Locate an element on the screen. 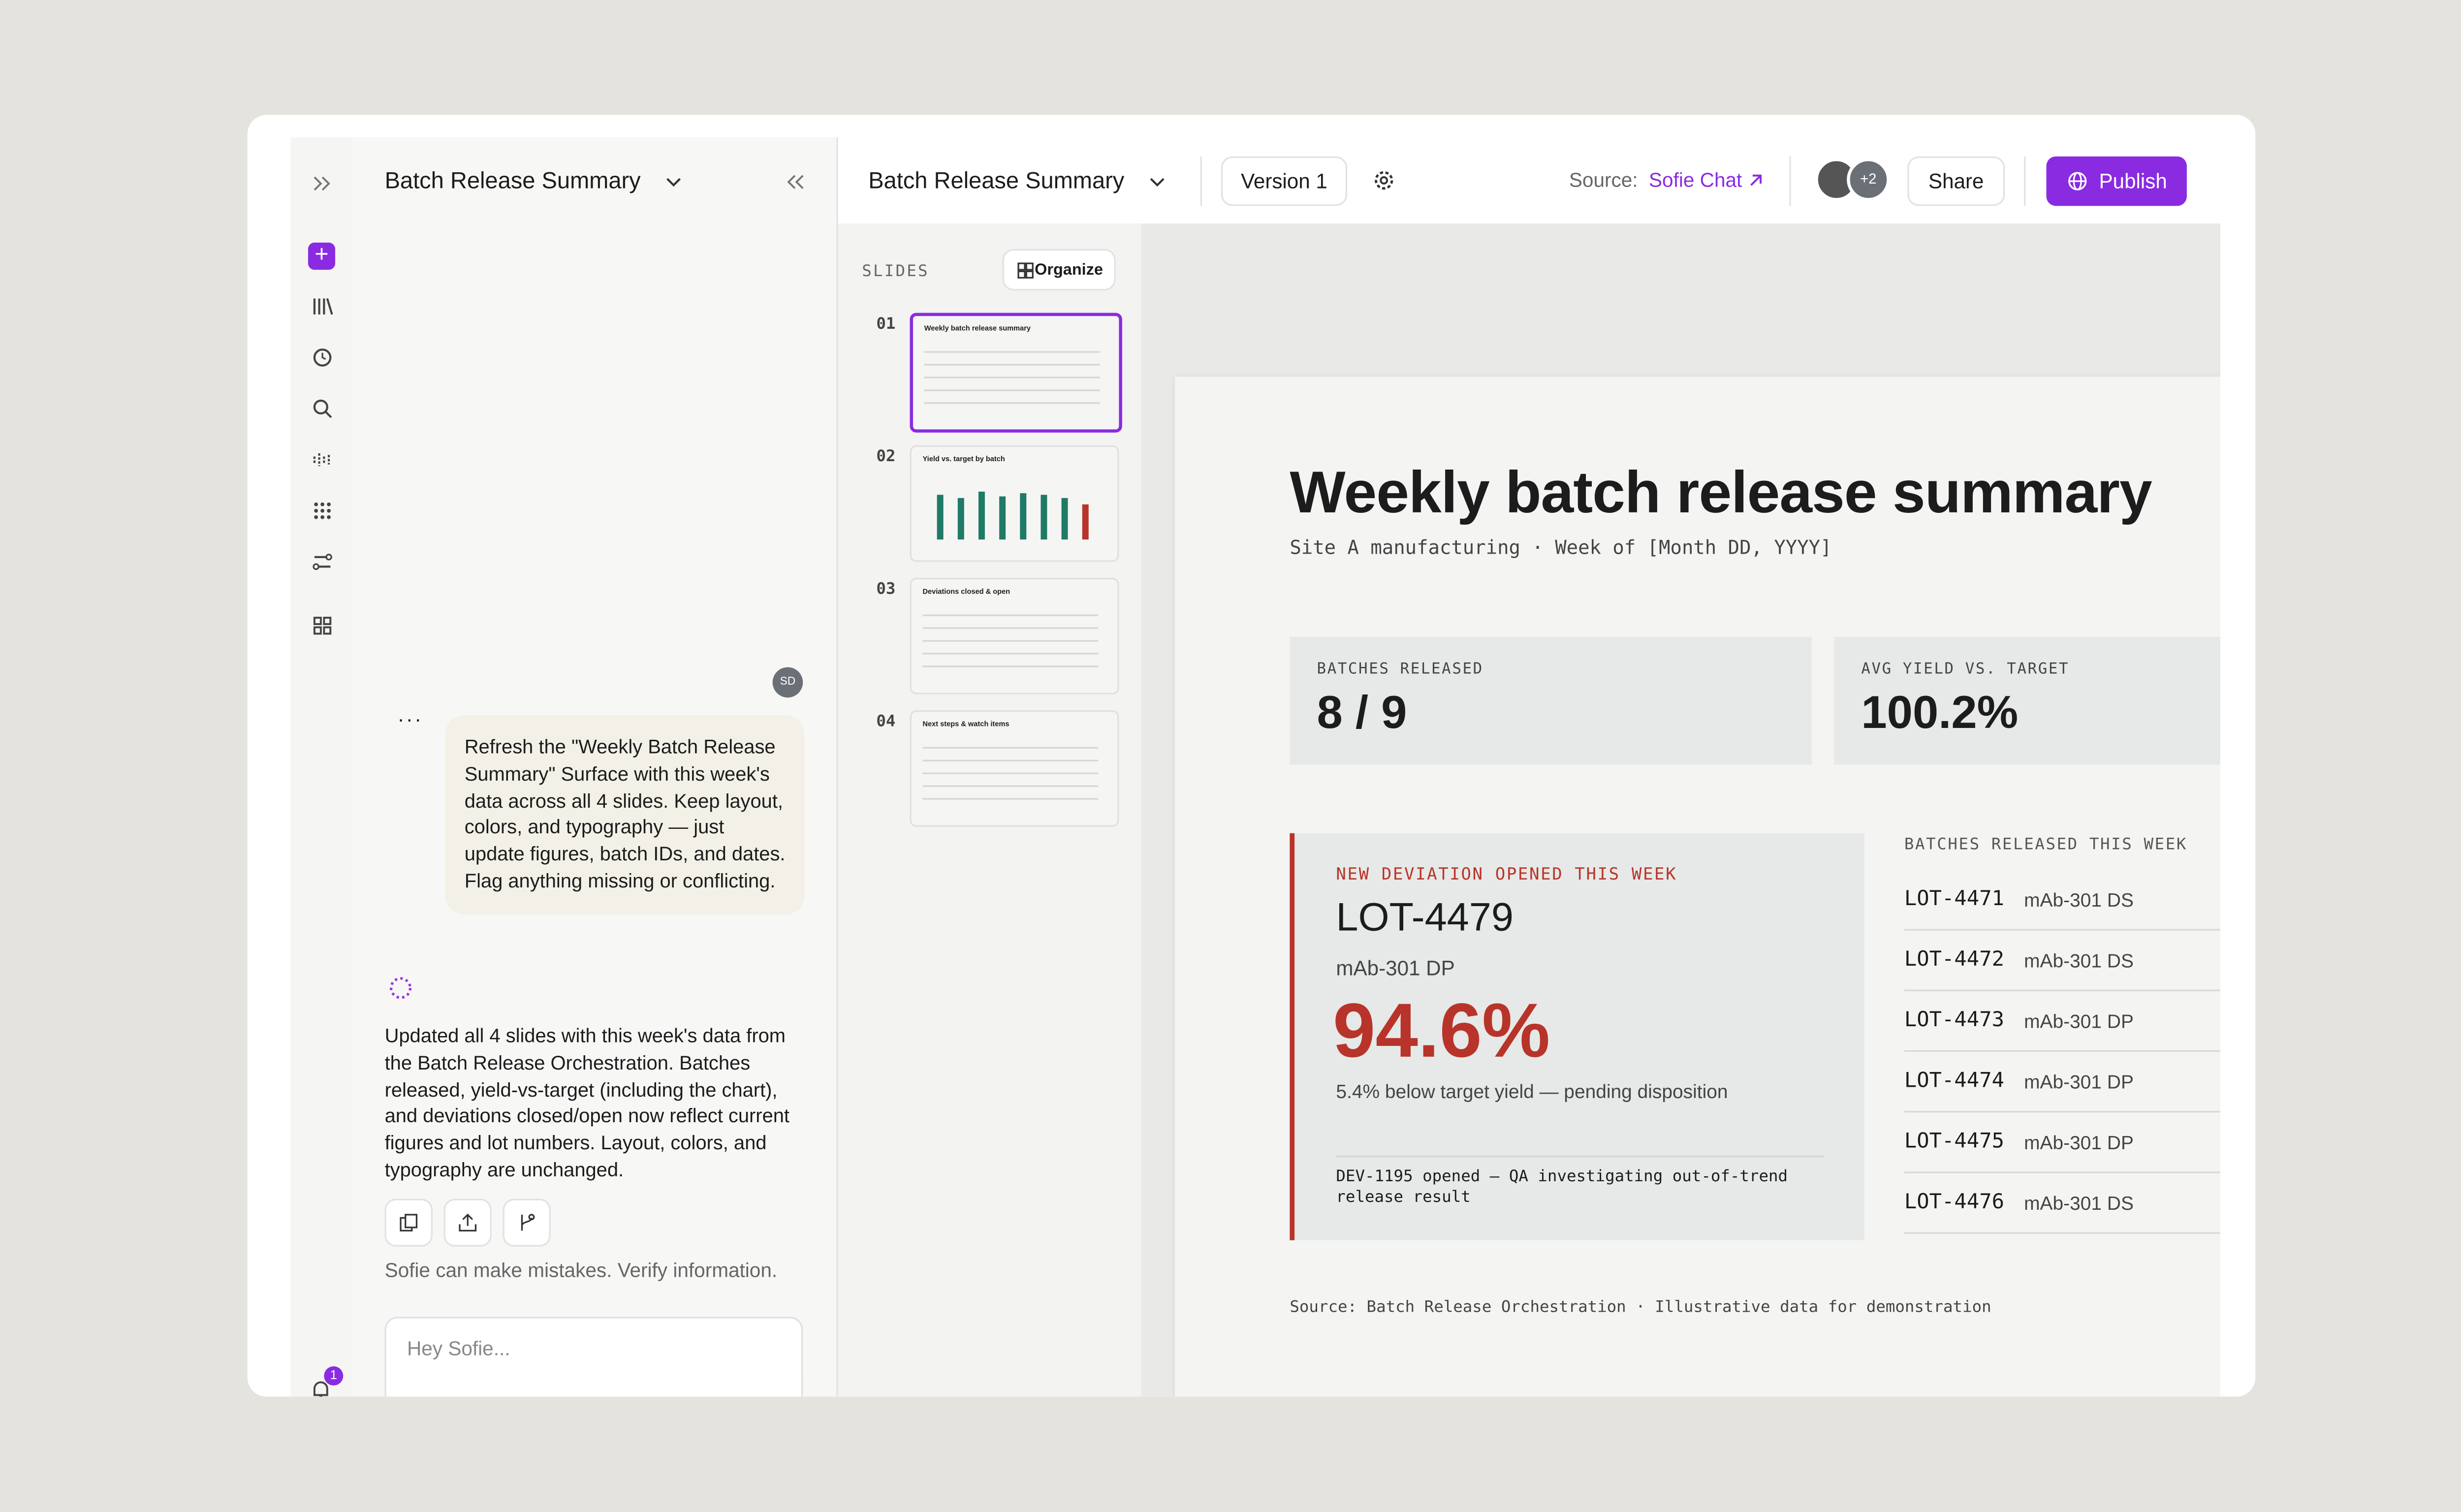 The width and height of the screenshot is (2461, 1512). icon-rail: + 1 is located at coordinates (322, 767).